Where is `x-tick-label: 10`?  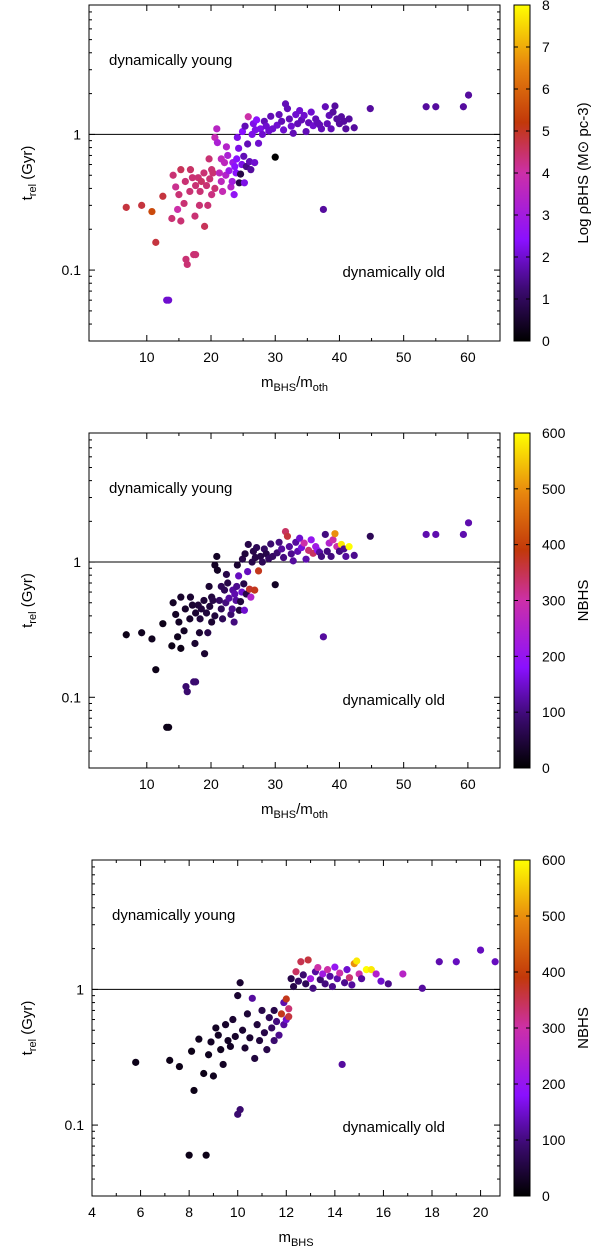
x-tick-label: 10 is located at coordinates (238, 1212).